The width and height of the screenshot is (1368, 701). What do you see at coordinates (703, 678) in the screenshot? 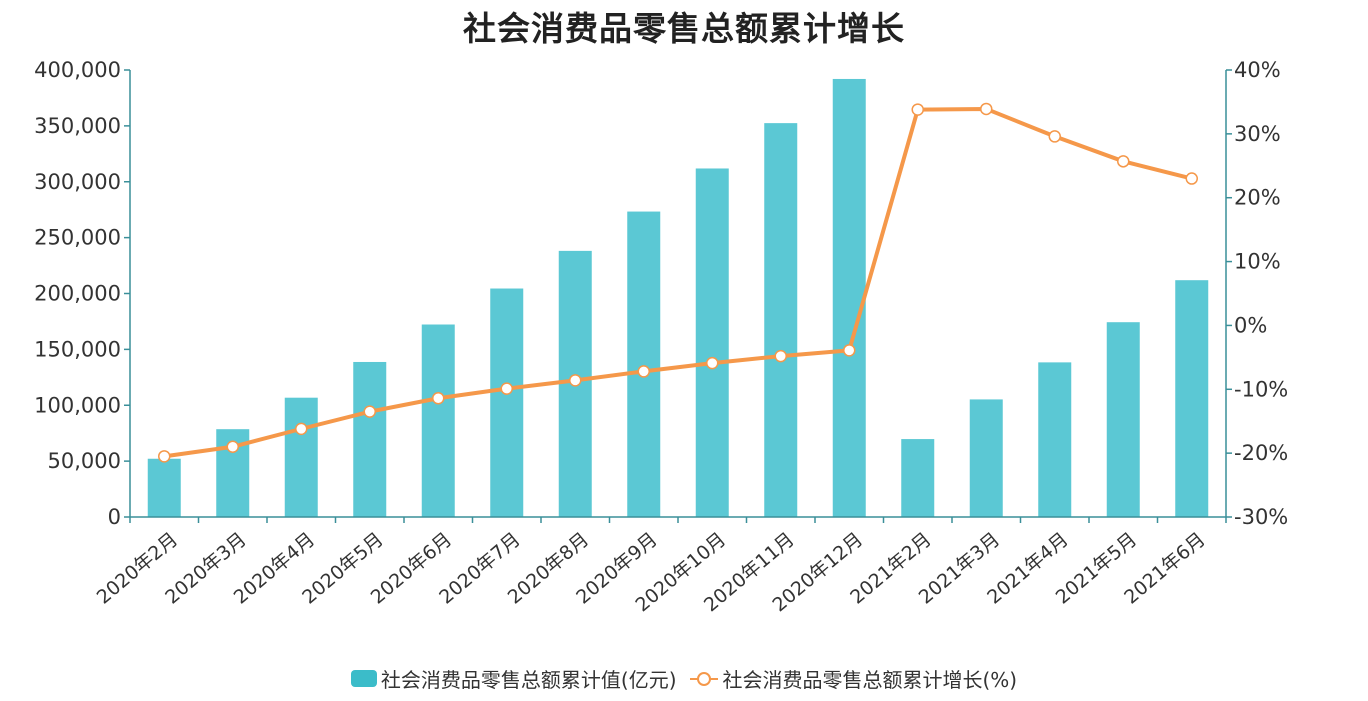
I see `legend-line-swatch` at bounding box center [703, 678].